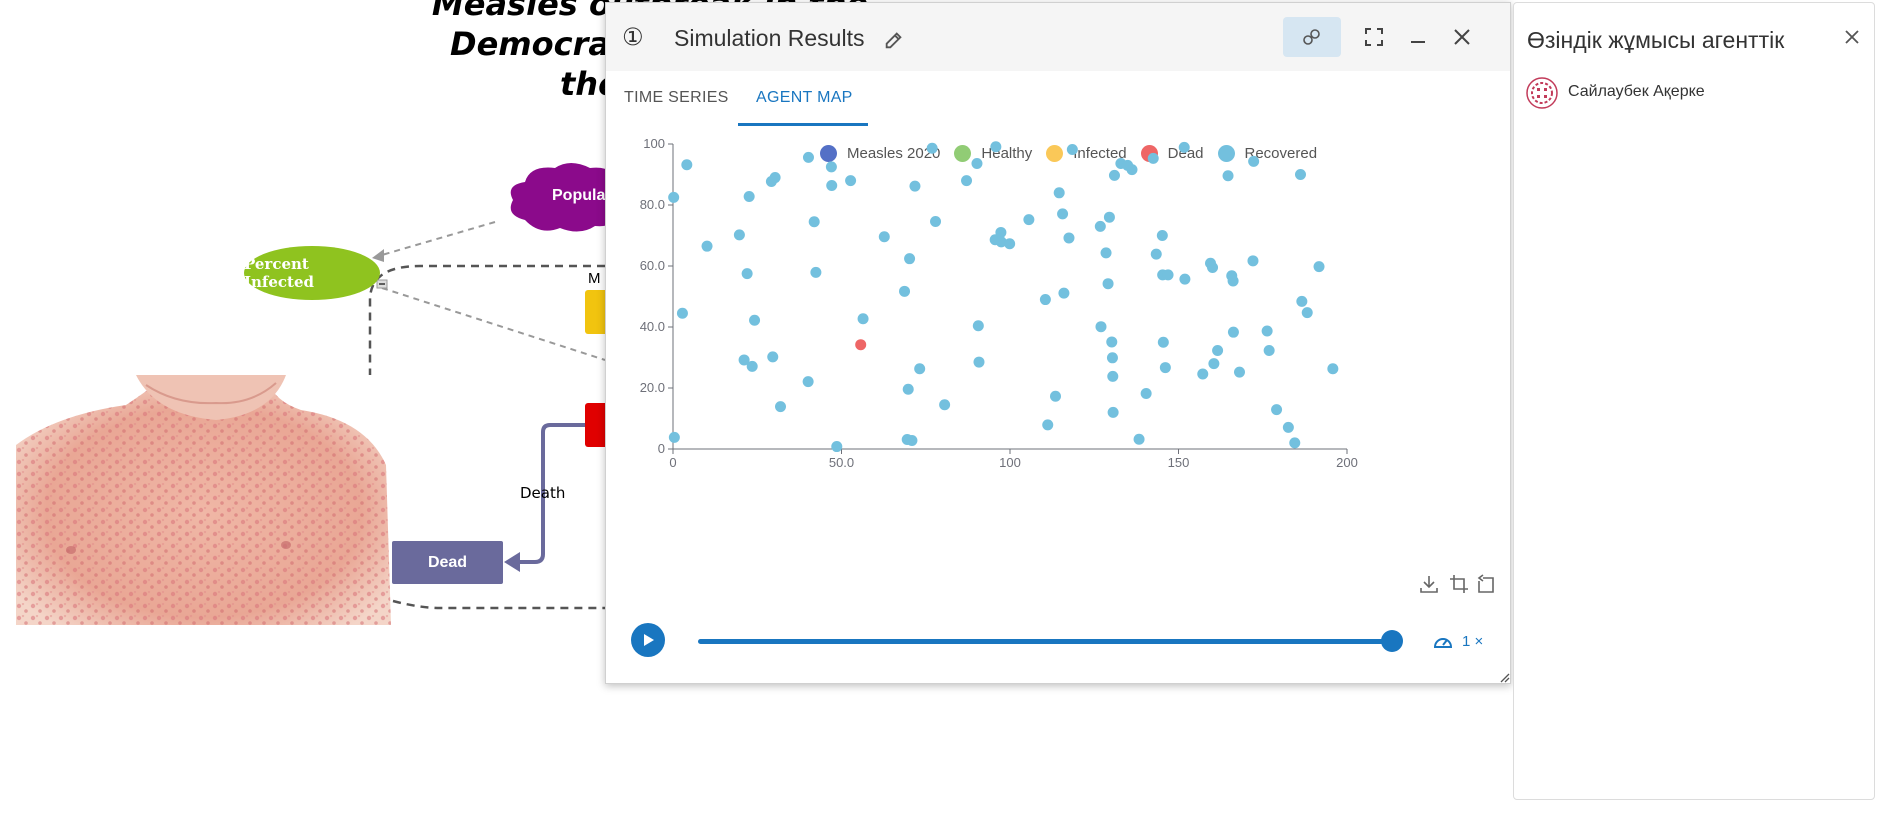 The height and width of the screenshot is (822, 1887). I want to click on death-flow-arrow, so click(548, 493).